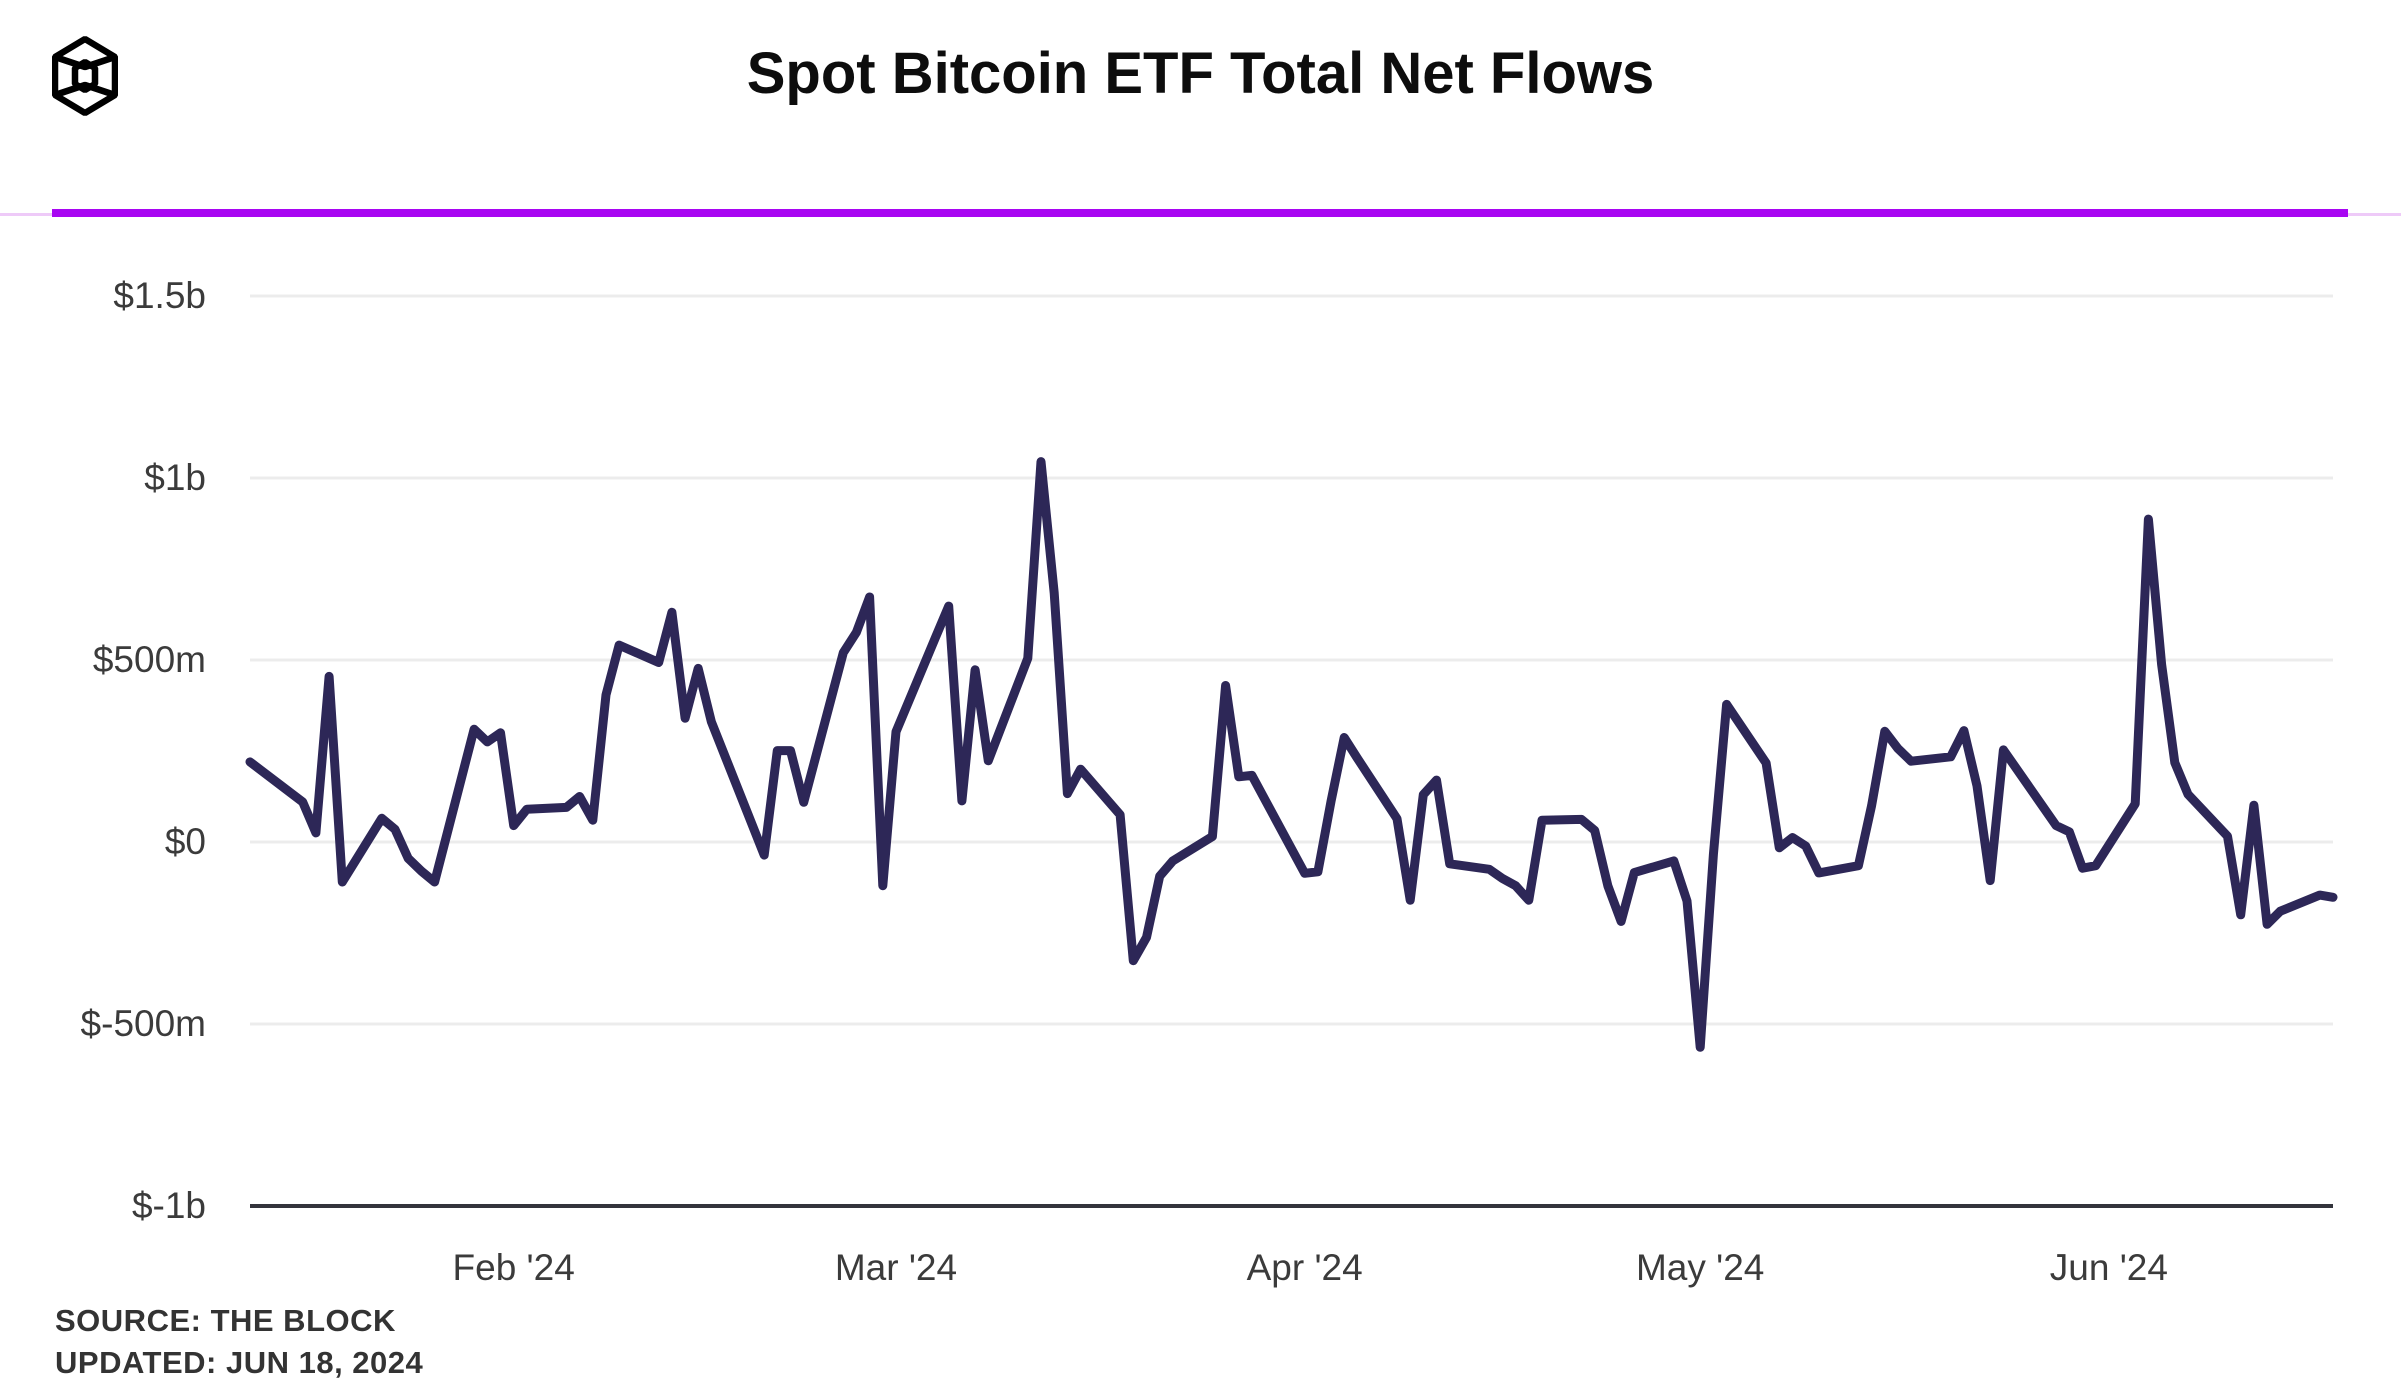 The width and height of the screenshot is (2401, 1400). Describe the element at coordinates (225, 1320) in the screenshot. I see `source-label: SOURCE: THE BLOCK` at that location.